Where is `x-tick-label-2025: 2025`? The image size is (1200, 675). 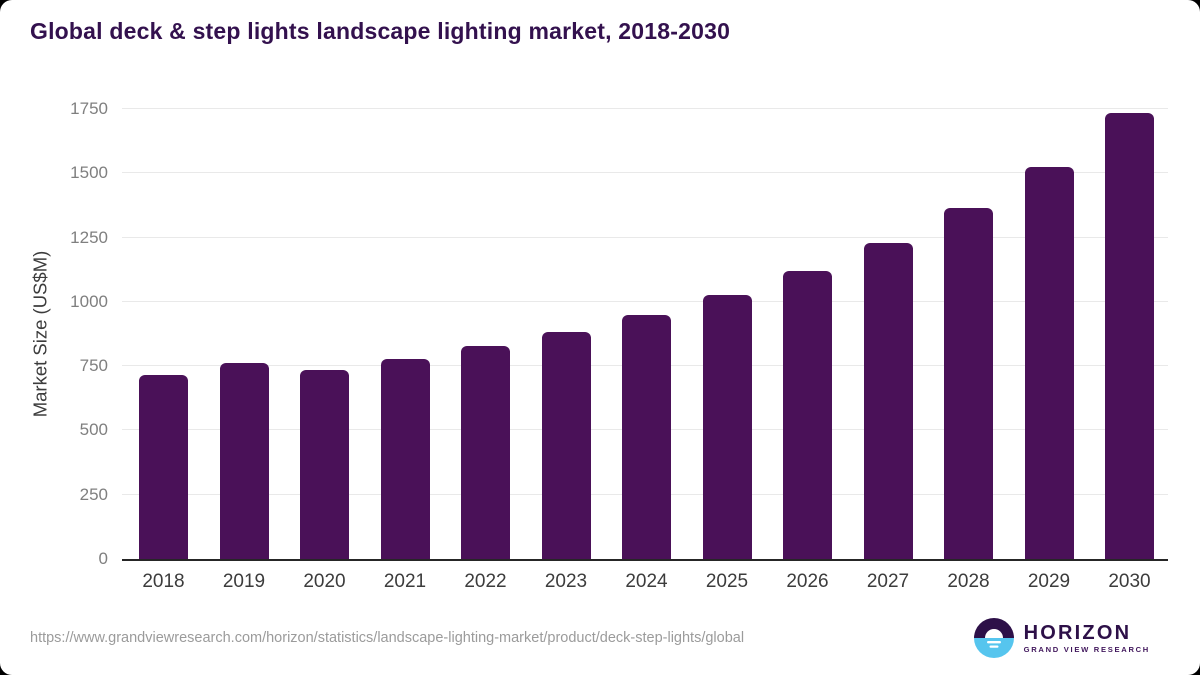
x-tick-label-2025: 2025 is located at coordinates (727, 581).